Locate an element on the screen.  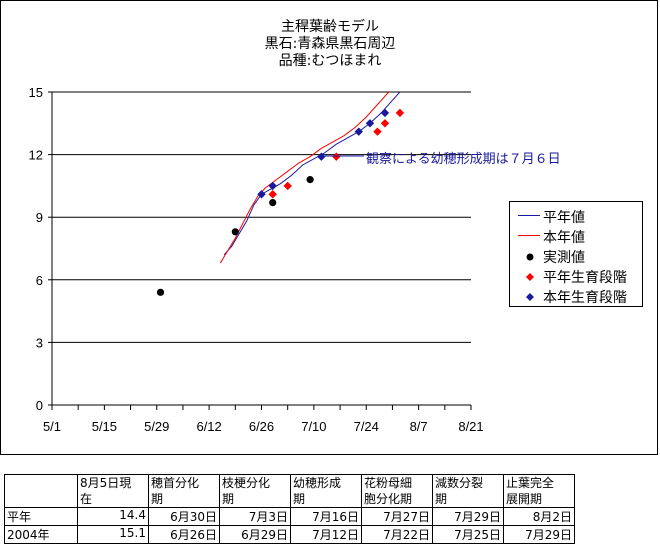
table-header-cell: 花粉母細 胞分化期 is located at coordinates (397, 491).